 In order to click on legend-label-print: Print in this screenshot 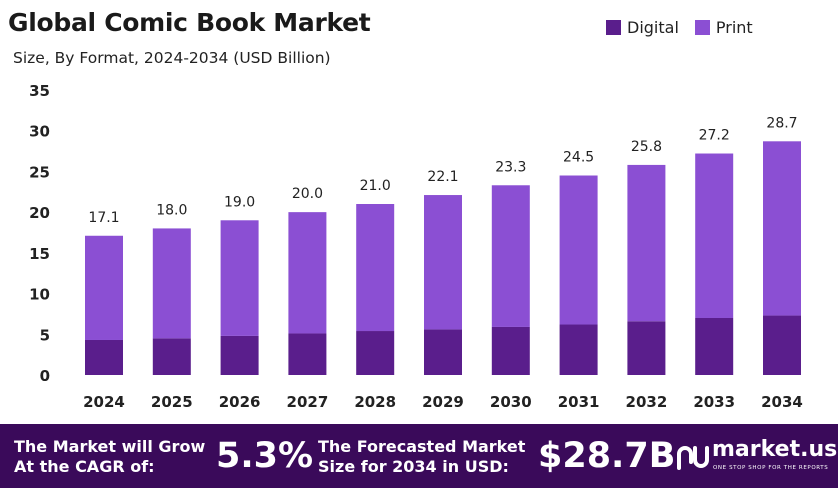, I will do `click(734, 27)`.